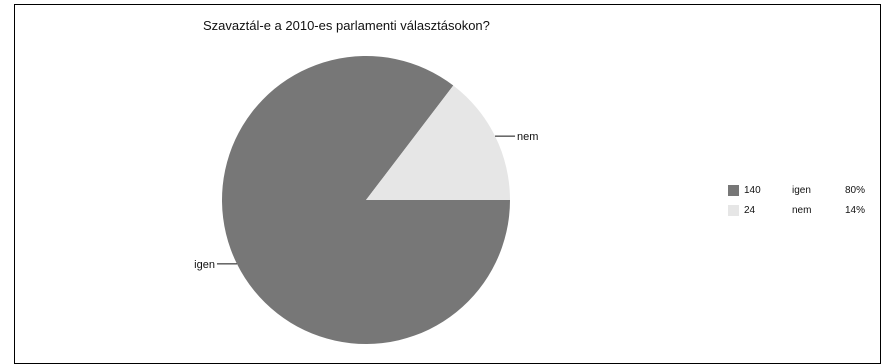 The image size is (888, 364). Describe the element at coordinates (801, 190) in the screenshot. I see `legend-label-igen: igen` at that location.